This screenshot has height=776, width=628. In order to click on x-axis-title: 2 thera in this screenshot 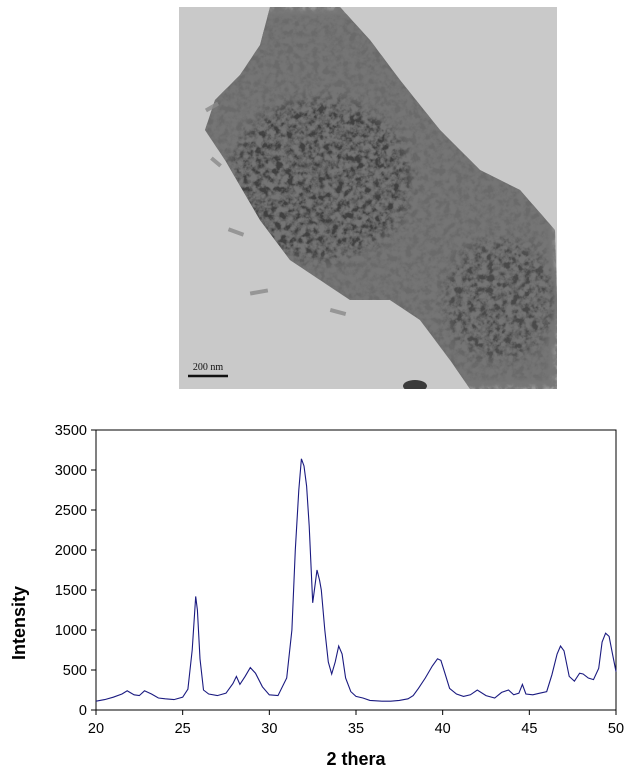, I will do `click(356, 759)`.